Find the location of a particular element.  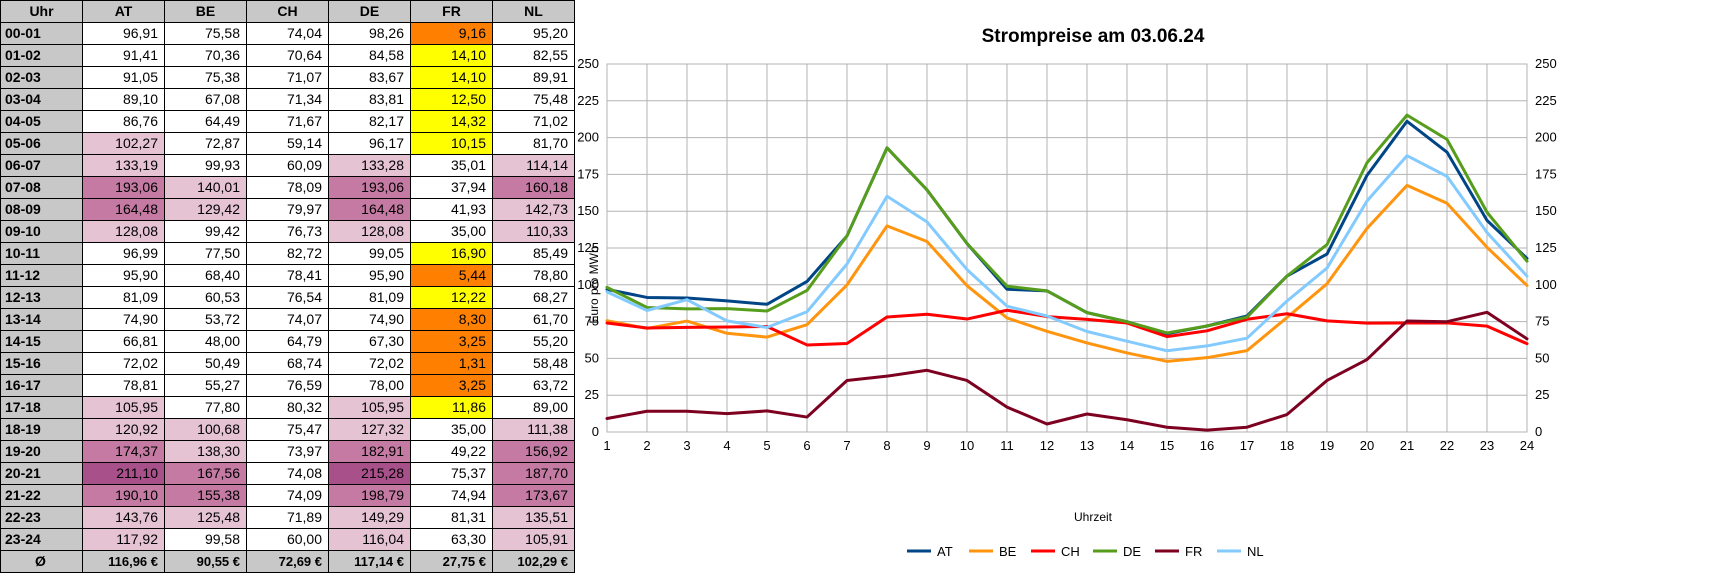

price-cell: 82,55 is located at coordinates (533, 55).